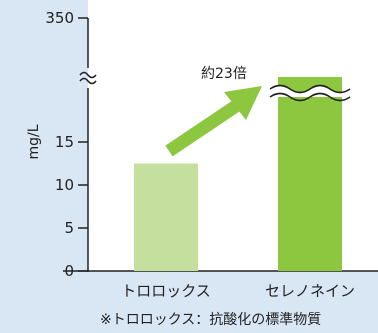 This screenshot has height=333, width=378. Describe the element at coordinates (69, 228) in the screenshot. I see `y-tick-label-5: 5` at that location.